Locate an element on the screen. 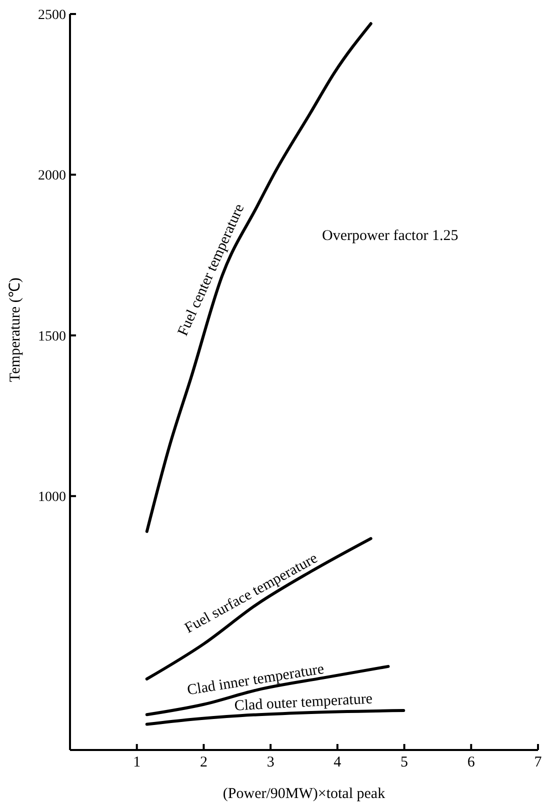 The width and height of the screenshot is (546, 808). y-axis-title: Temperature (℃) is located at coordinates (15, 330).